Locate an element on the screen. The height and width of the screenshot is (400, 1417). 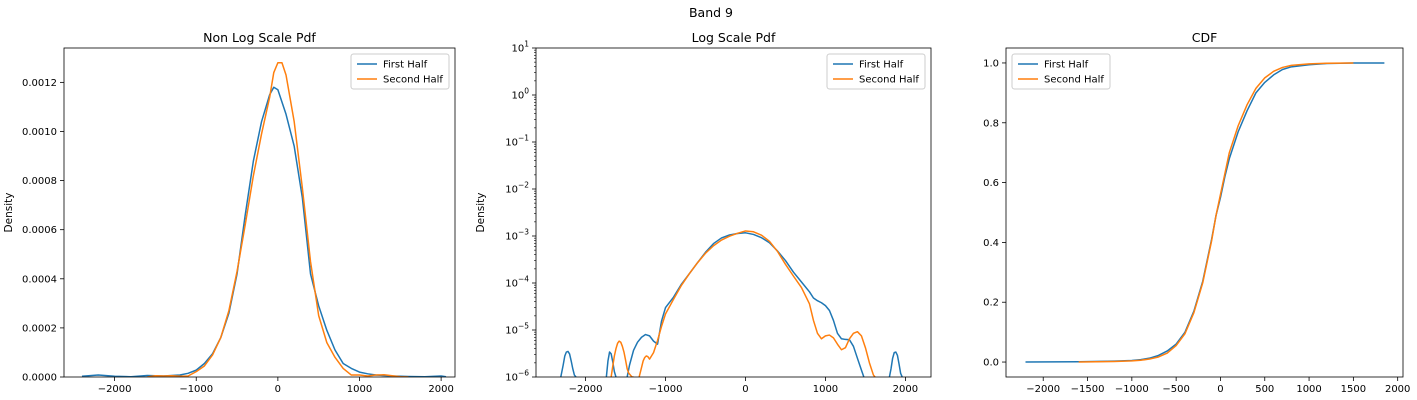
y-tick-label: 0.6 is located at coordinates (991, 183).